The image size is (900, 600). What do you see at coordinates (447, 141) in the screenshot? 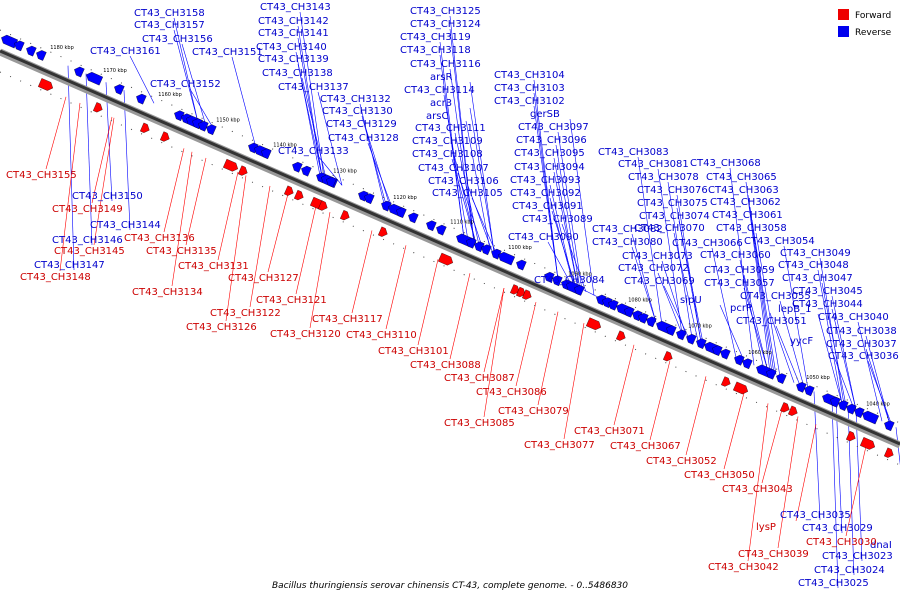
I see `reverse-gene-label: CT43_CH3109` at bounding box center [447, 141].